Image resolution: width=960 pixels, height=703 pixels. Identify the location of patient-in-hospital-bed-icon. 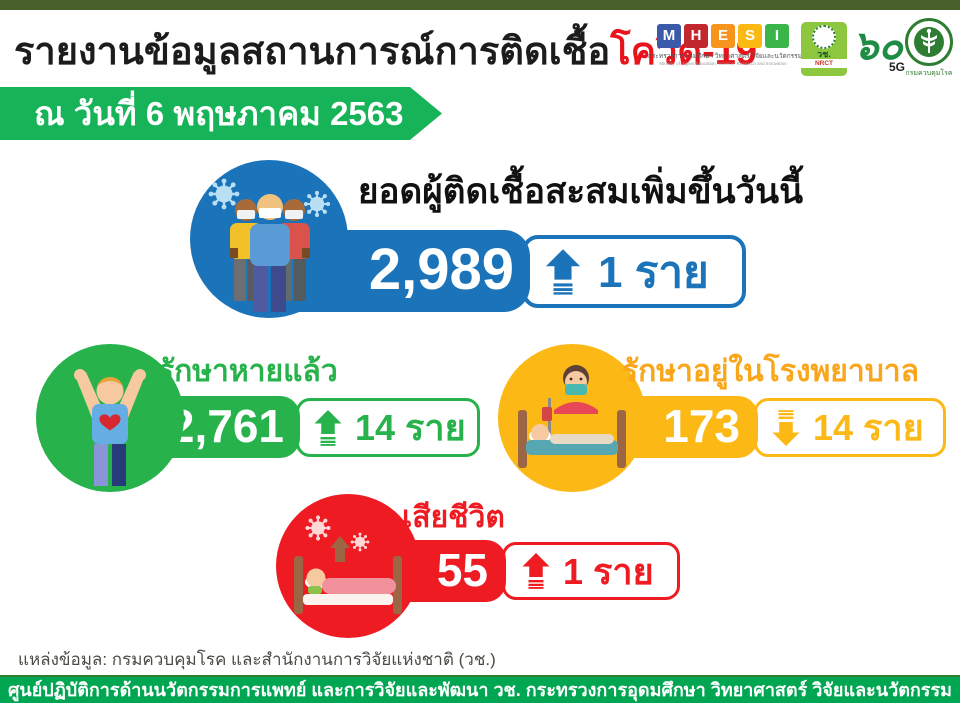
(572, 416).